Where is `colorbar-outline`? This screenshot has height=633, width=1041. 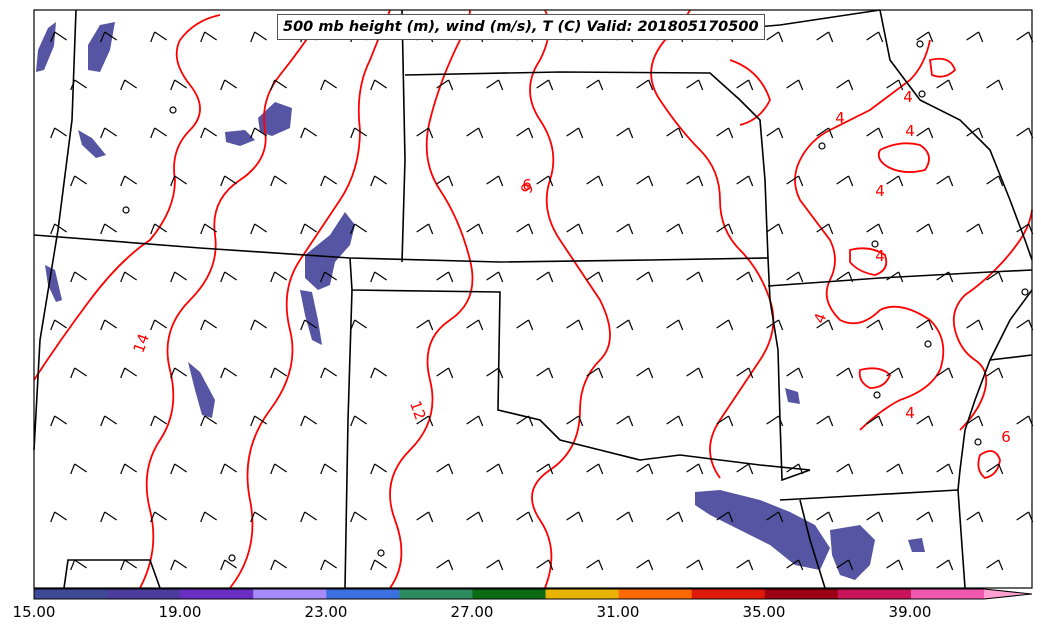
colorbar-outline is located at coordinates (533, 594).